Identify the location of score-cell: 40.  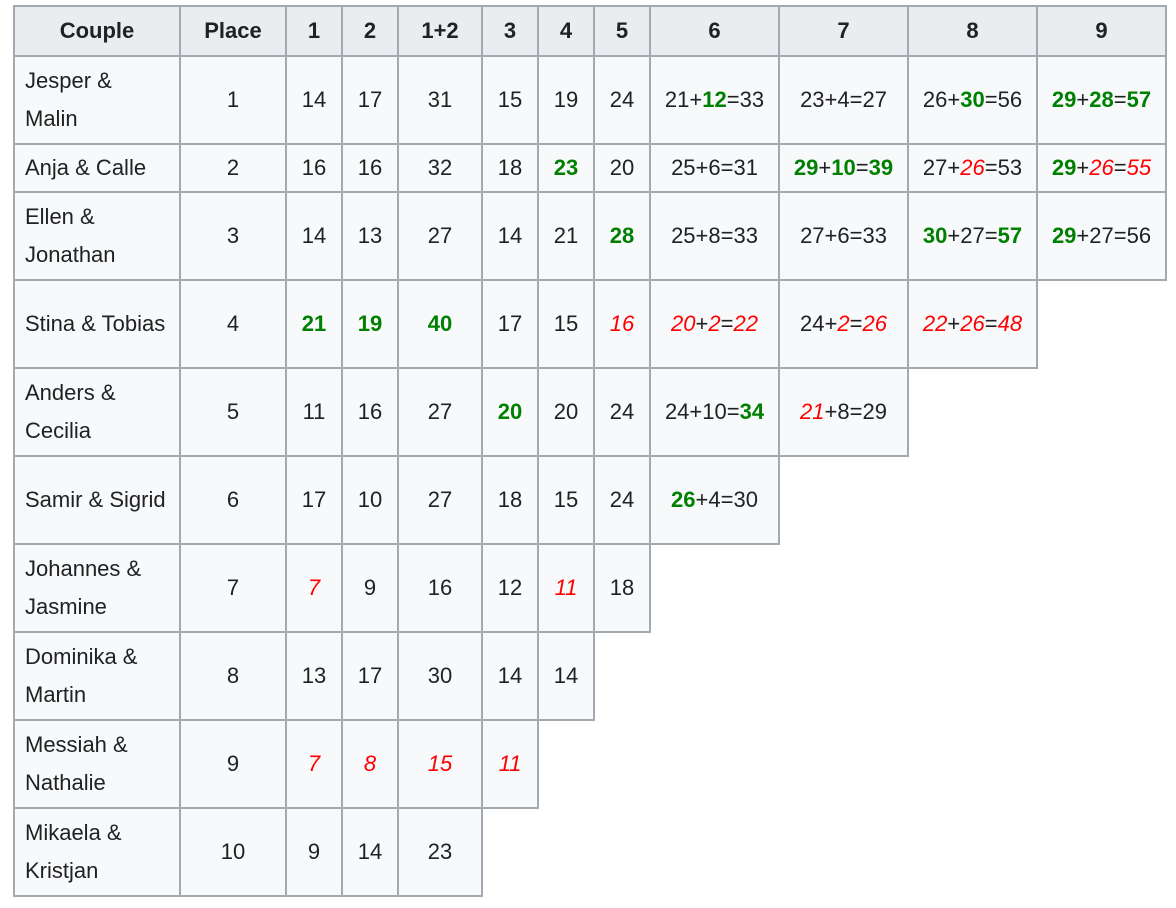
(440, 324).